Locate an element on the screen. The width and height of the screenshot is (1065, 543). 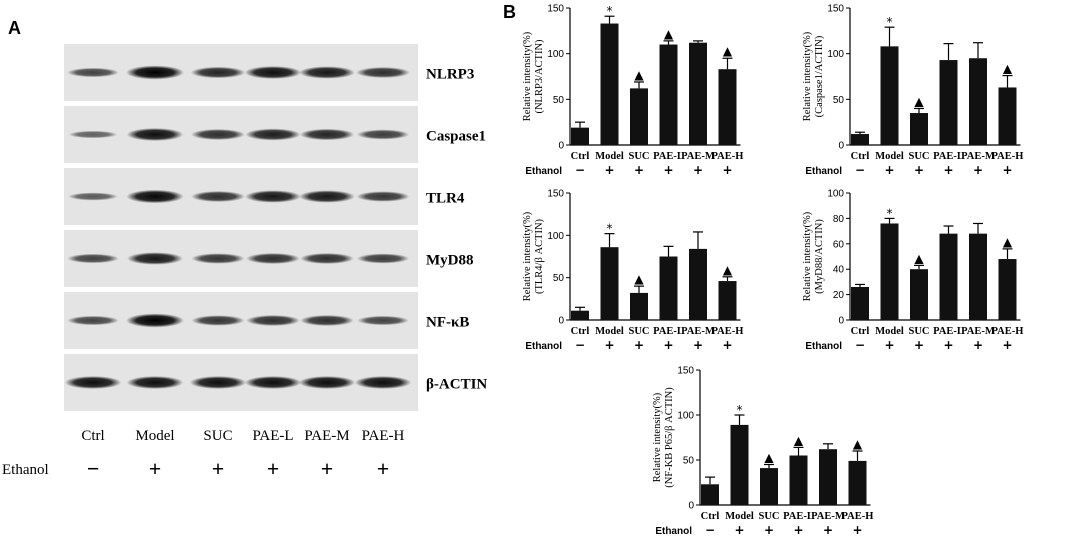
y-tick-label: 20 is located at coordinates (839, 295).